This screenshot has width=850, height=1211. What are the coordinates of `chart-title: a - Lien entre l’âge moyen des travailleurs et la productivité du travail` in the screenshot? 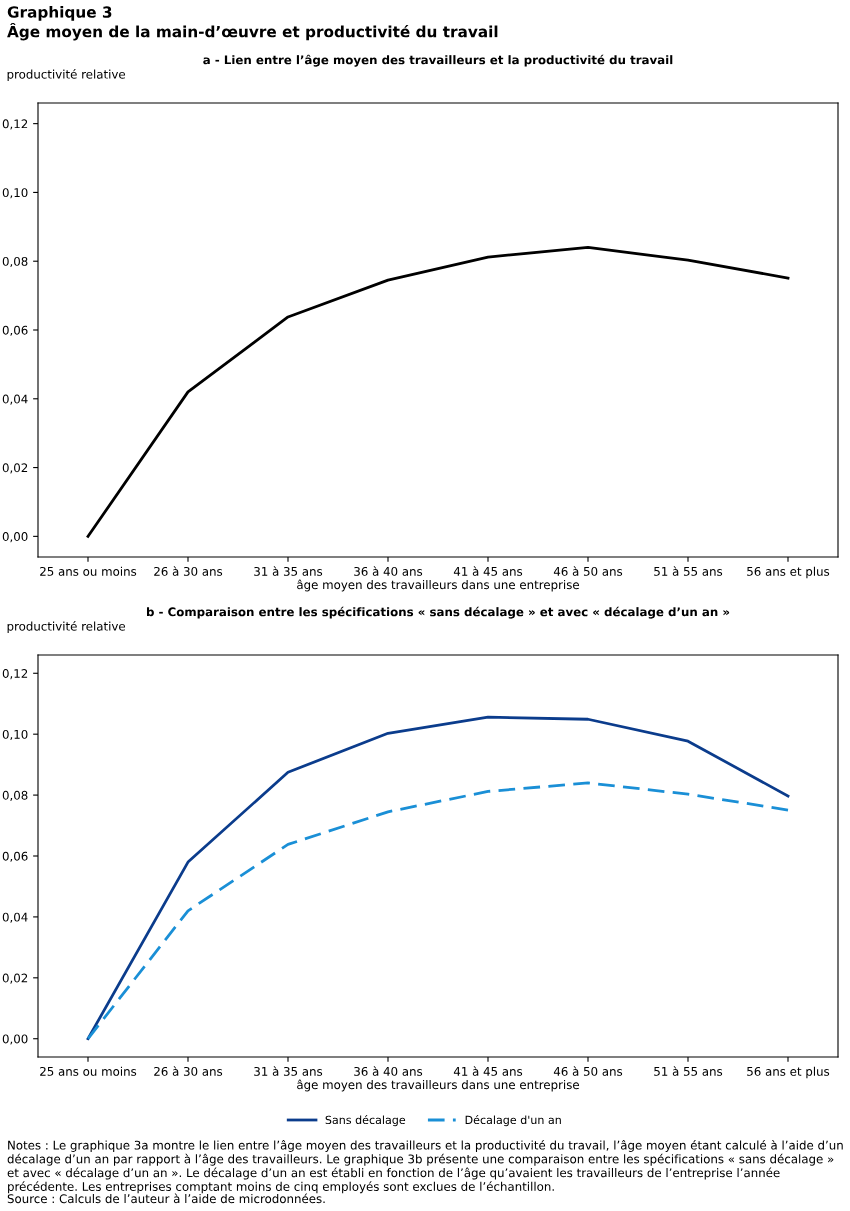 It's located at (438, 60).